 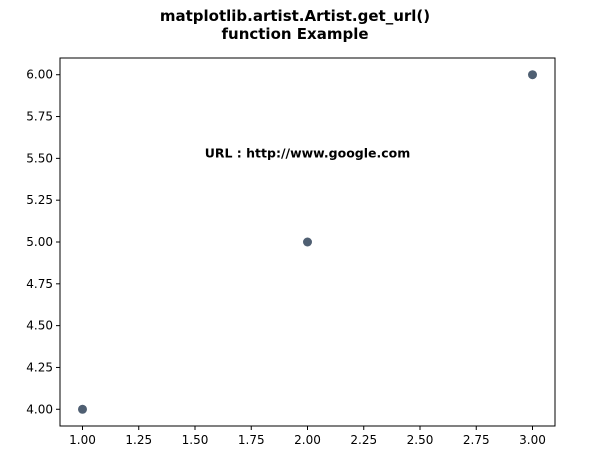 What do you see at coordinates (308, 152) in the screenshot?
I see `url-annotation: URL : http://www.google.com` at bounding box center [308, 152].